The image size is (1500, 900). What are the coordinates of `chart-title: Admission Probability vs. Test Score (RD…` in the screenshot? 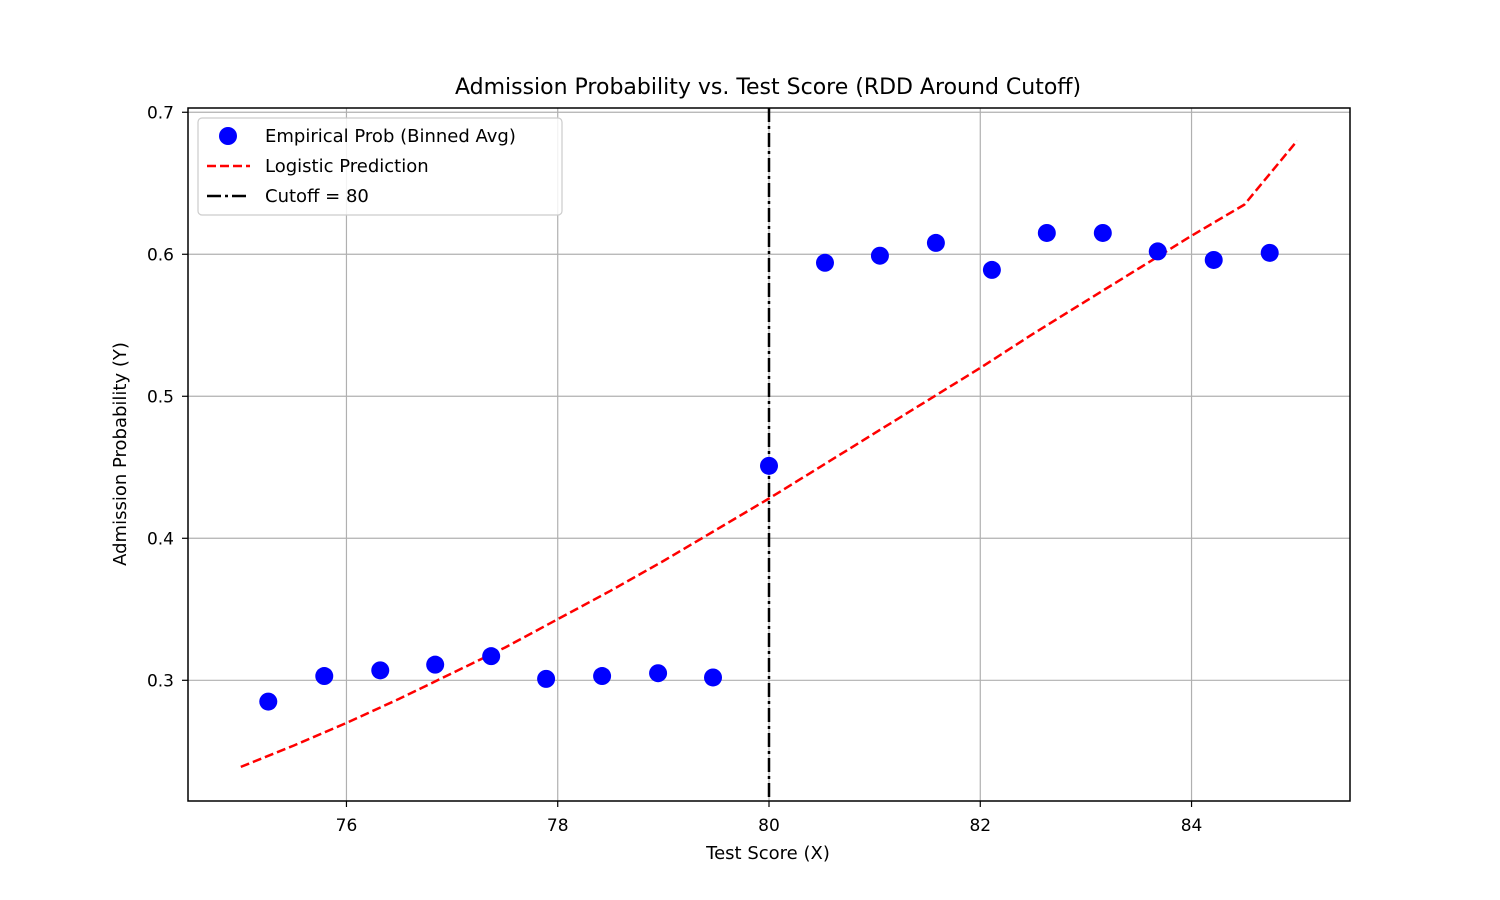 It's located at (768, 87).